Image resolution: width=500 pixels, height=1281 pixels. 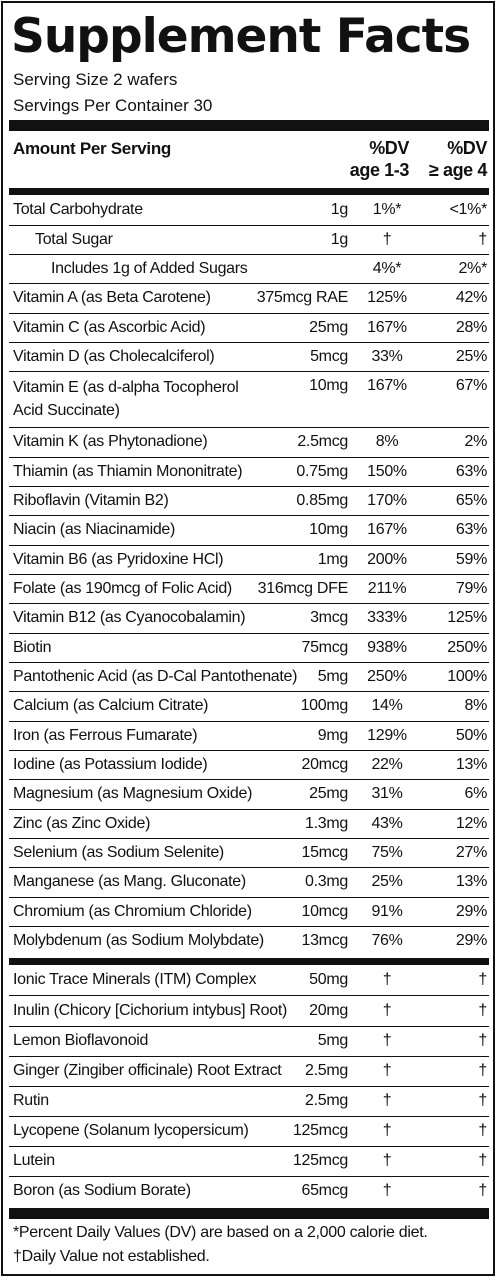 What do you see at coordinates (82, 823) in the screenshot?
I see `nutrient-name: Zinc (as Zinc Oxide)` at bounding box center [82, 823].